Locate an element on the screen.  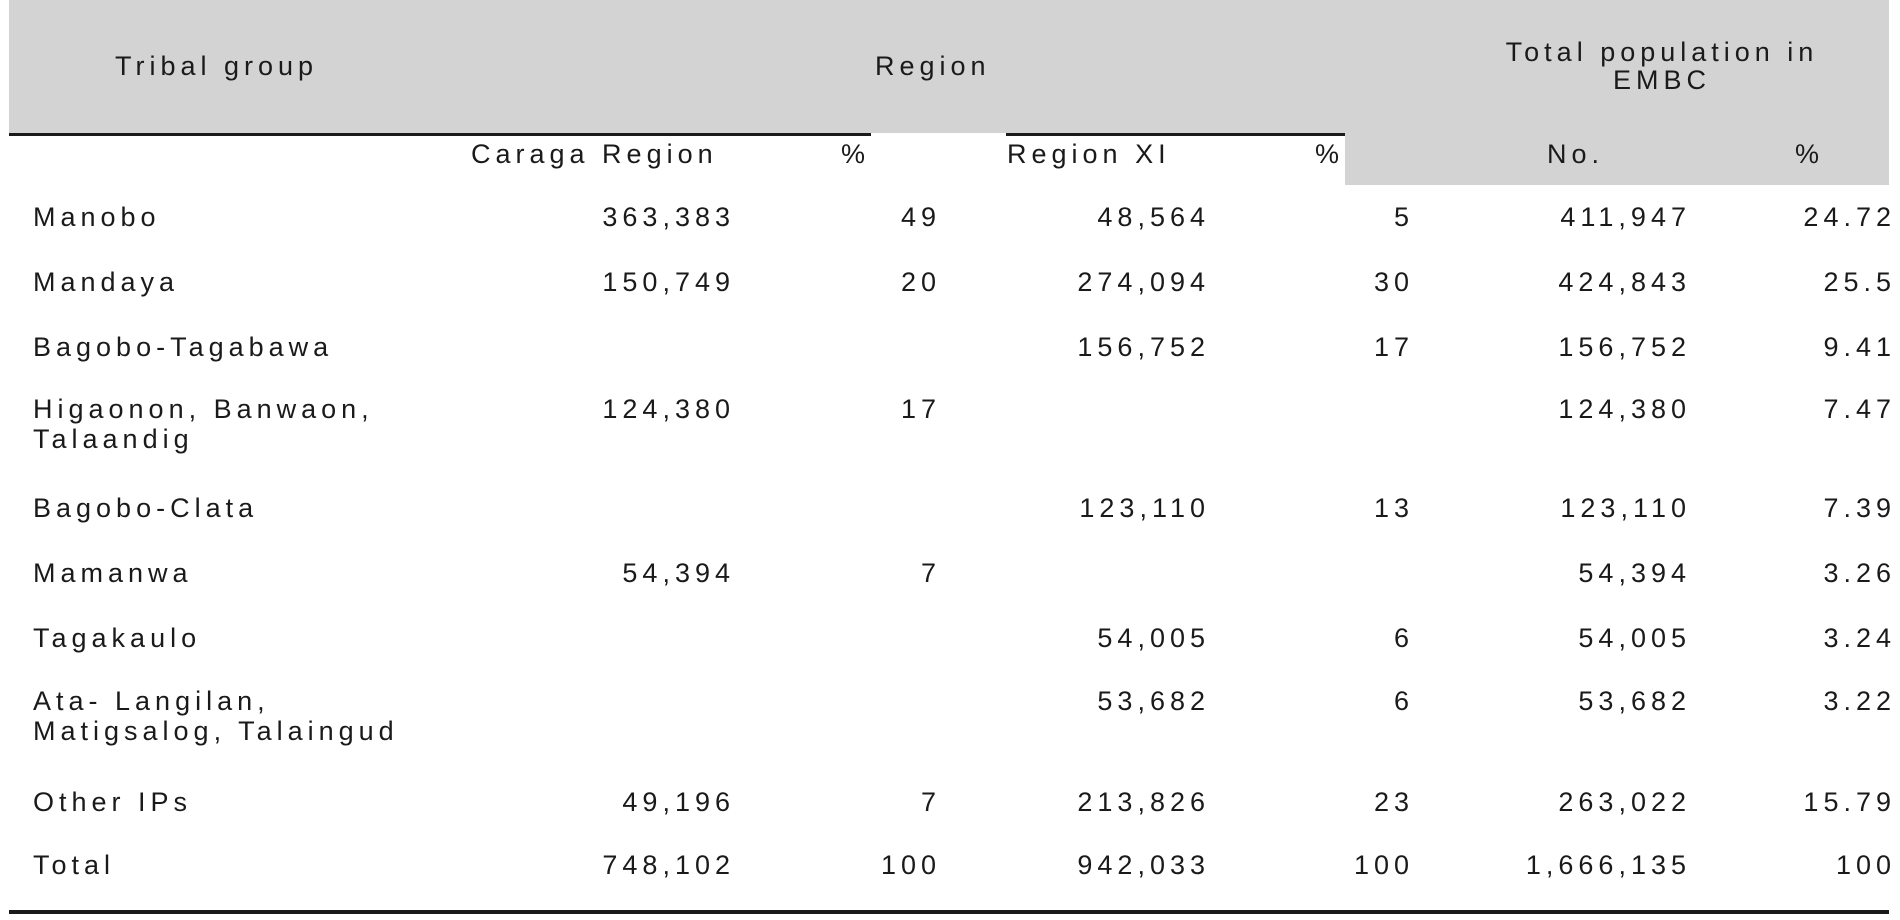
total-population-header-band is located at coordinates (1617, 159).